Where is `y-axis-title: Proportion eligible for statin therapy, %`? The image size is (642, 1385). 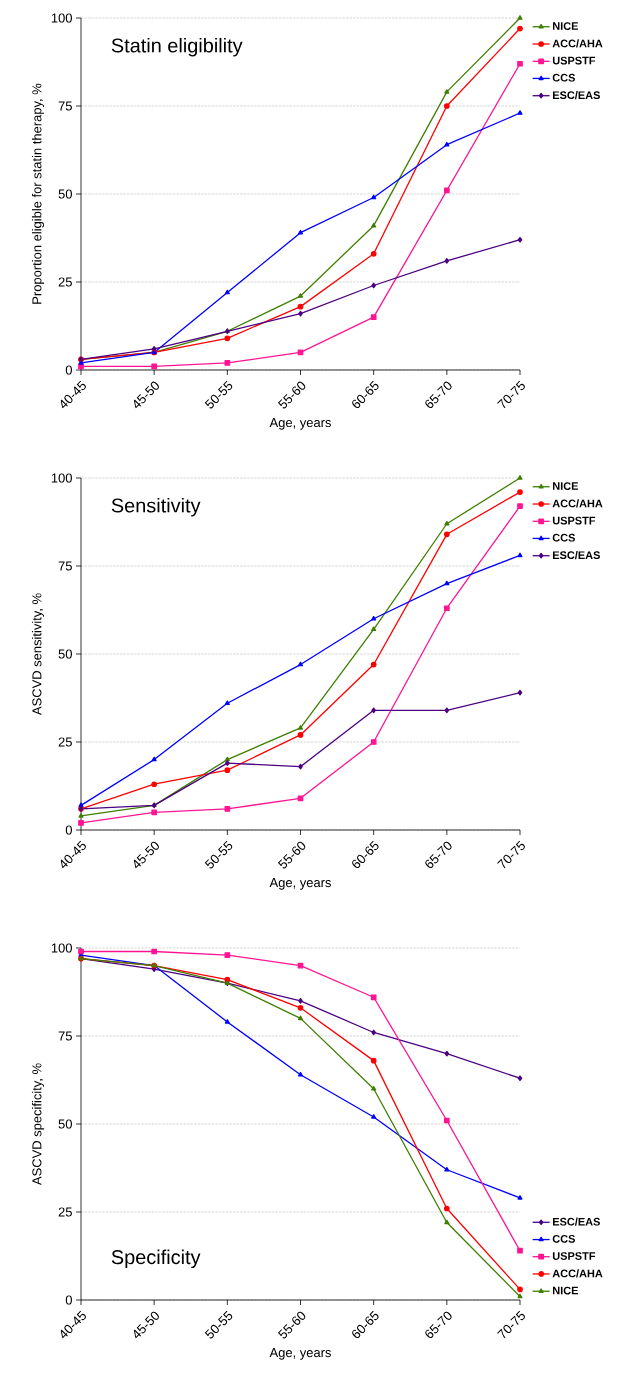
y-axis-title: Proportion eligible for statin therapy, % is located at coordinates (38, 193).